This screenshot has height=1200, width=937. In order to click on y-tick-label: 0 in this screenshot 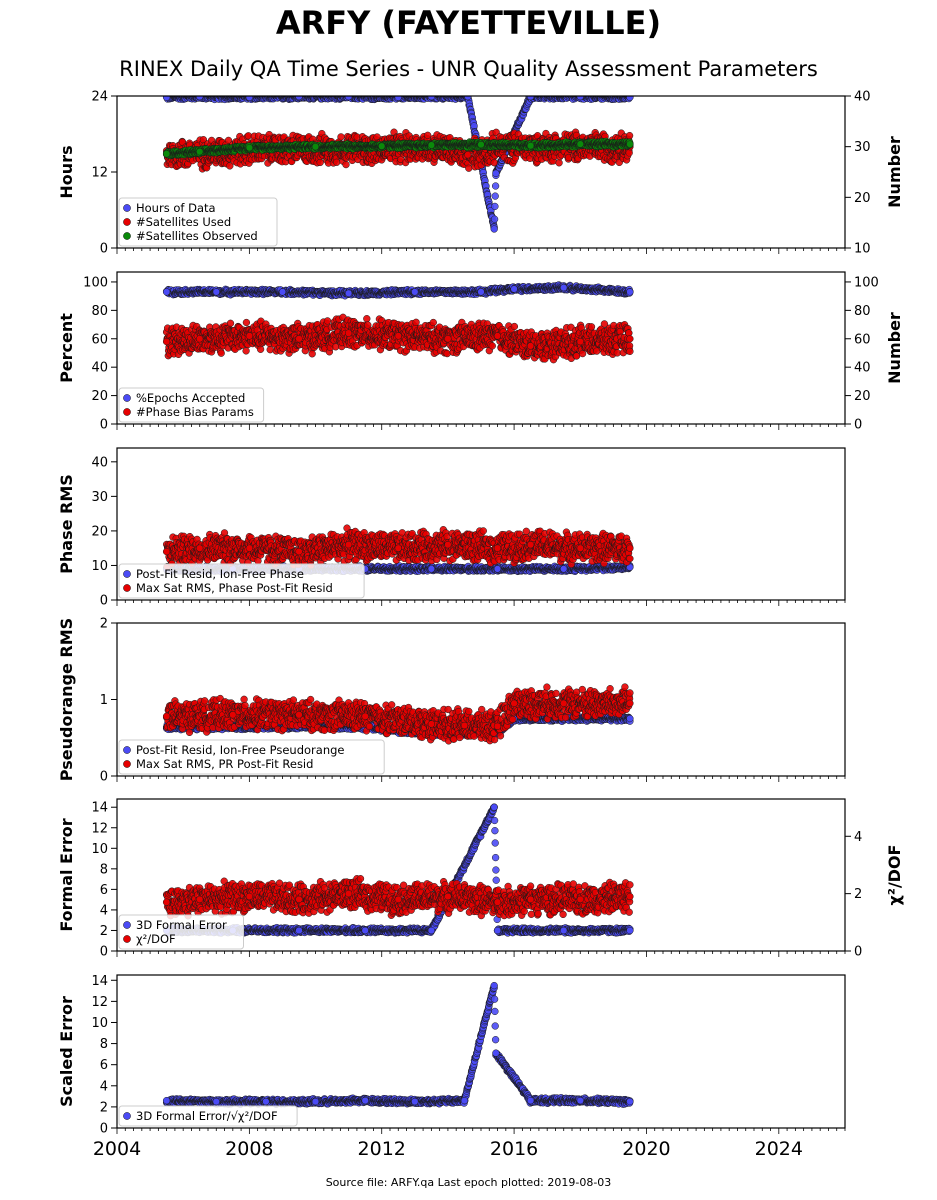, I will do `click(104, 249)`.